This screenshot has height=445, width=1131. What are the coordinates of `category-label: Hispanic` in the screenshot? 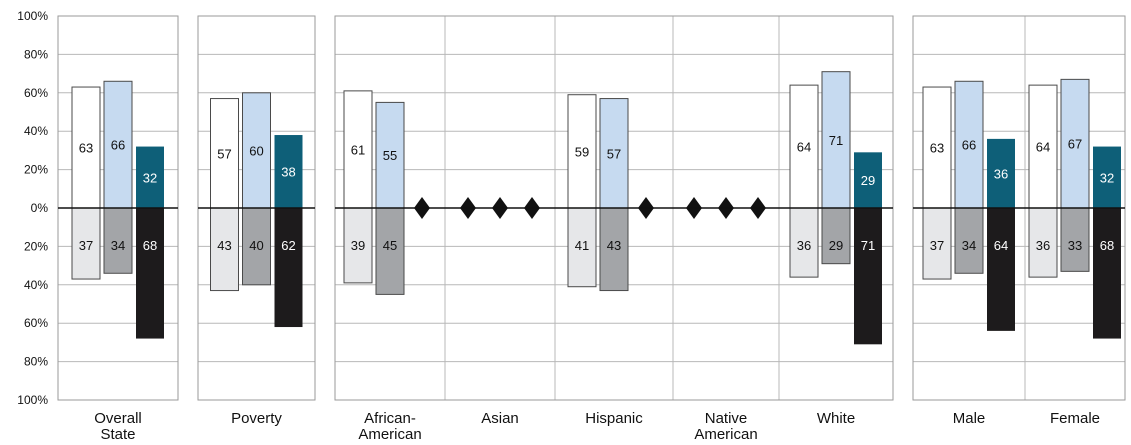 It's located at (614, 418).